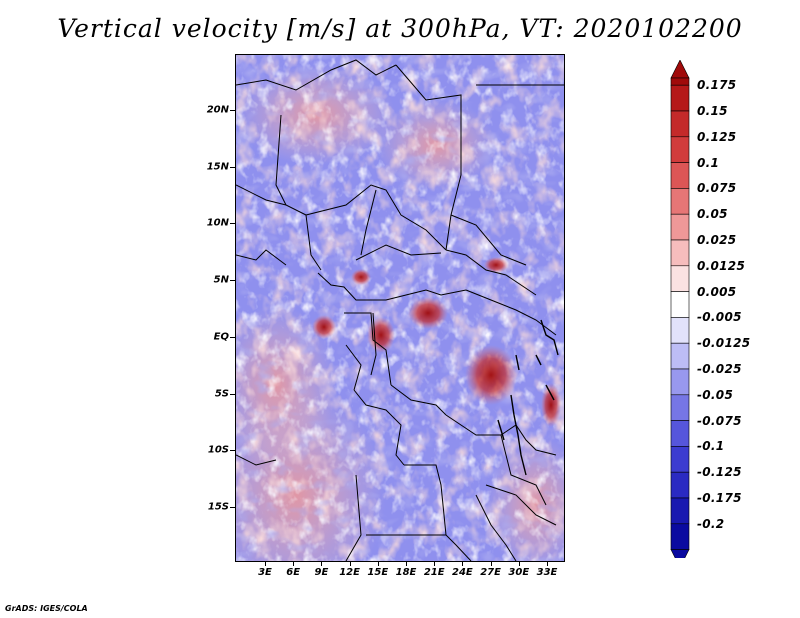 The width and height of the screenshot is (800, 618). What do you see at coordinates (46, 608) in the screenshot?
I see `grads-credit: GrADS: IGES/COLA` at bounding box center [46, 608].